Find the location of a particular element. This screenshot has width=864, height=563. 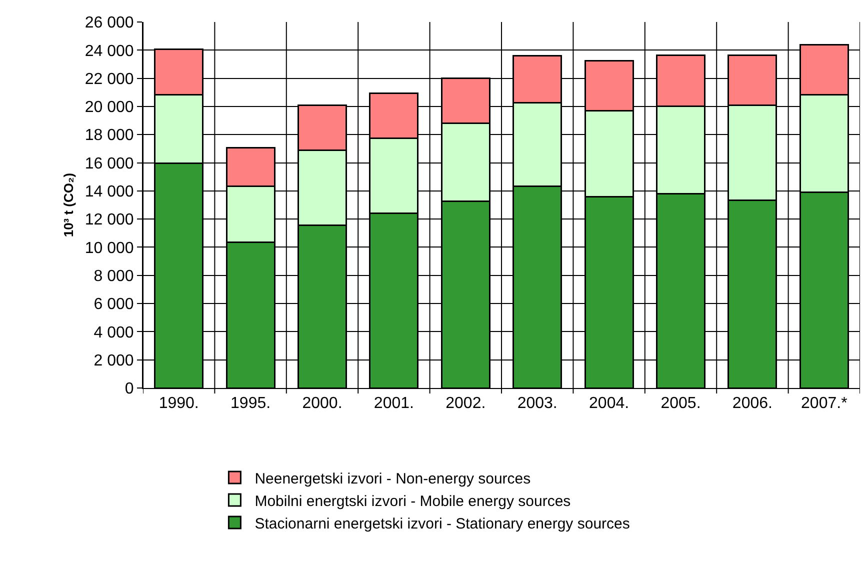

x-tick-label: 2000. is located at coordinates (322, 403).